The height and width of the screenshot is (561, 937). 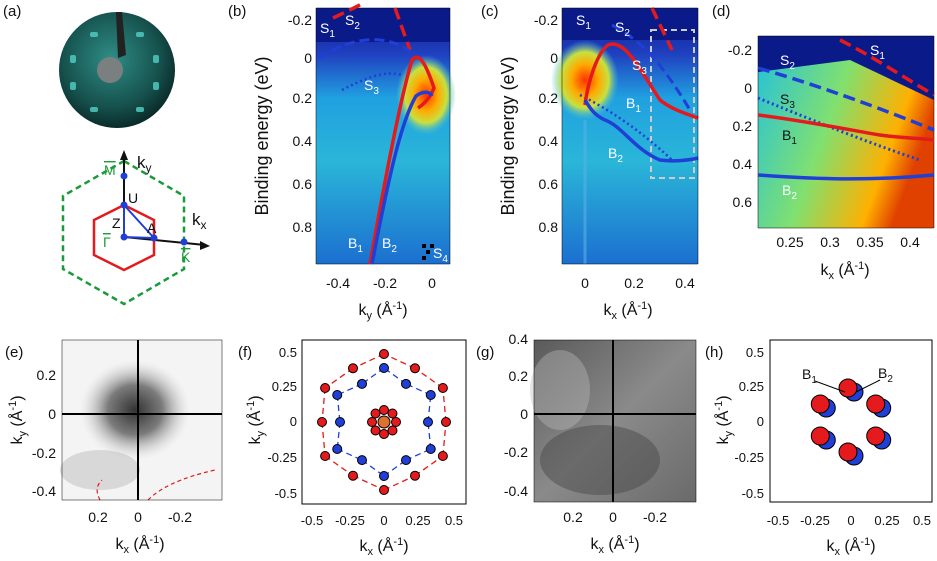 I want to click on panel-label-d: (d), so click(x=721, y=11).